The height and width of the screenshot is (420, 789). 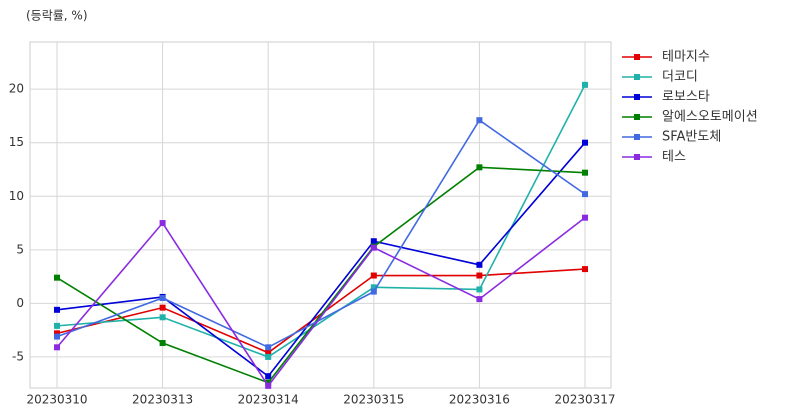 What do you see at coordinates (268, 400) in the screenshot?
I see `x-tick-label: 20230314` at bounding box center [268, 400].